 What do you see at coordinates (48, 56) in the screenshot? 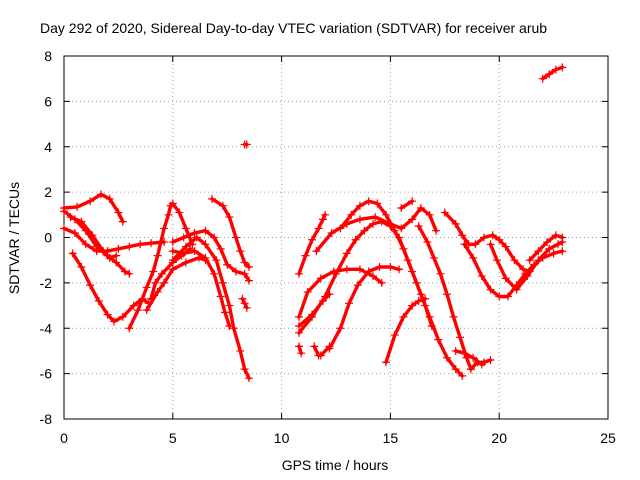
I see `y-tick-label: 8` at bounding box center [48, 56].